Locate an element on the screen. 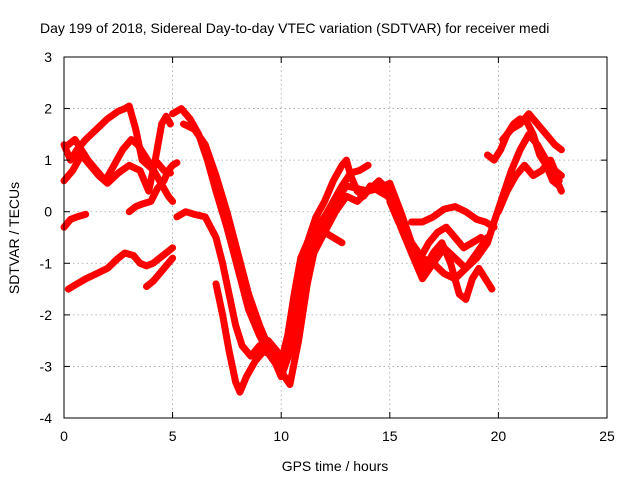 The height and width of the screenshot is (480, 640). y-tick-label: -4 is located at coordinates (46, 418).